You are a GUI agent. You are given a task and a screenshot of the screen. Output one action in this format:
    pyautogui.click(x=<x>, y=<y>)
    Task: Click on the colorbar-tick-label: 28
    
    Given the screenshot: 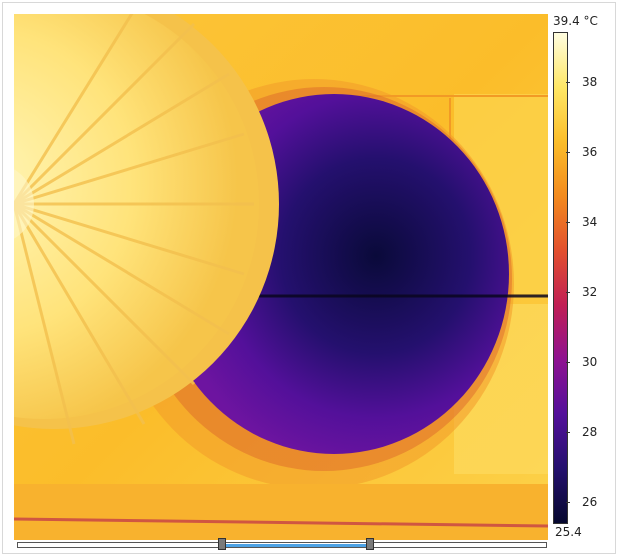 What is the action you would take?
    pyautogui.click(x=590, y=432)
    